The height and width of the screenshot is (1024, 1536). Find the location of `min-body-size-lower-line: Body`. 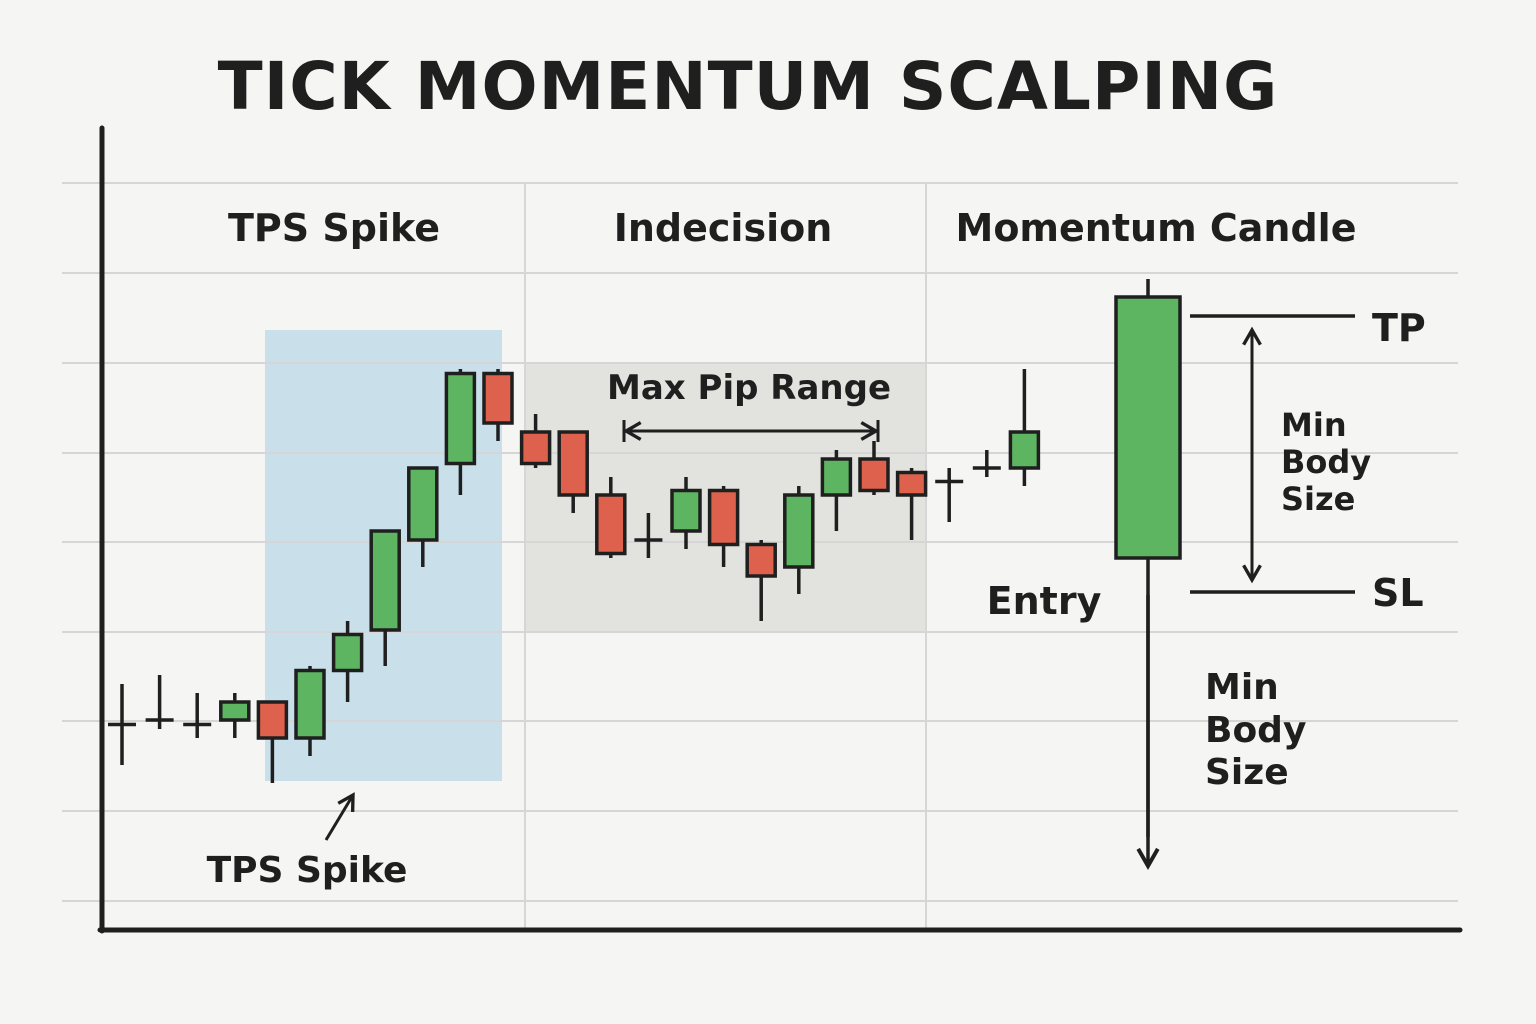

min-body-size-lower-line: Body is located at coordinates (1255, 730).